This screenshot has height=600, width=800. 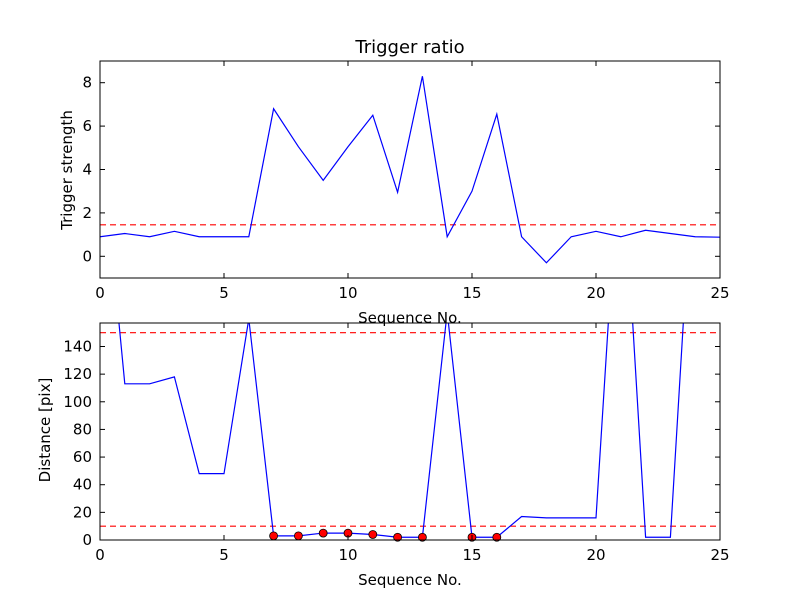 What do you see at coordinates (82, 512) in the screenshot?
I see `bottom-y-tick-label: 20` at bounding box center [82, 512].